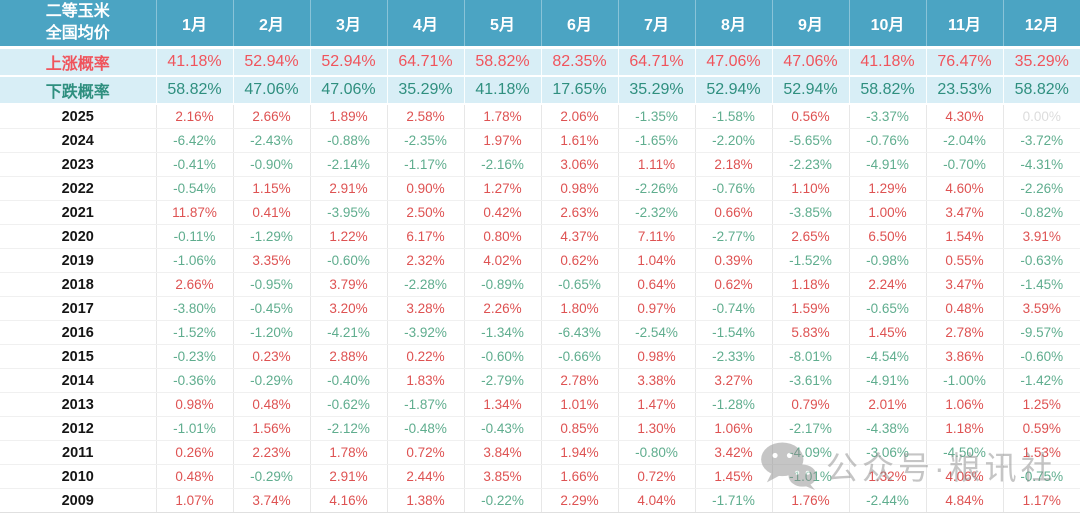 This screenshot has height=513, width=1080. I want to click on data-cell: -1.54%, so click(733, 332).